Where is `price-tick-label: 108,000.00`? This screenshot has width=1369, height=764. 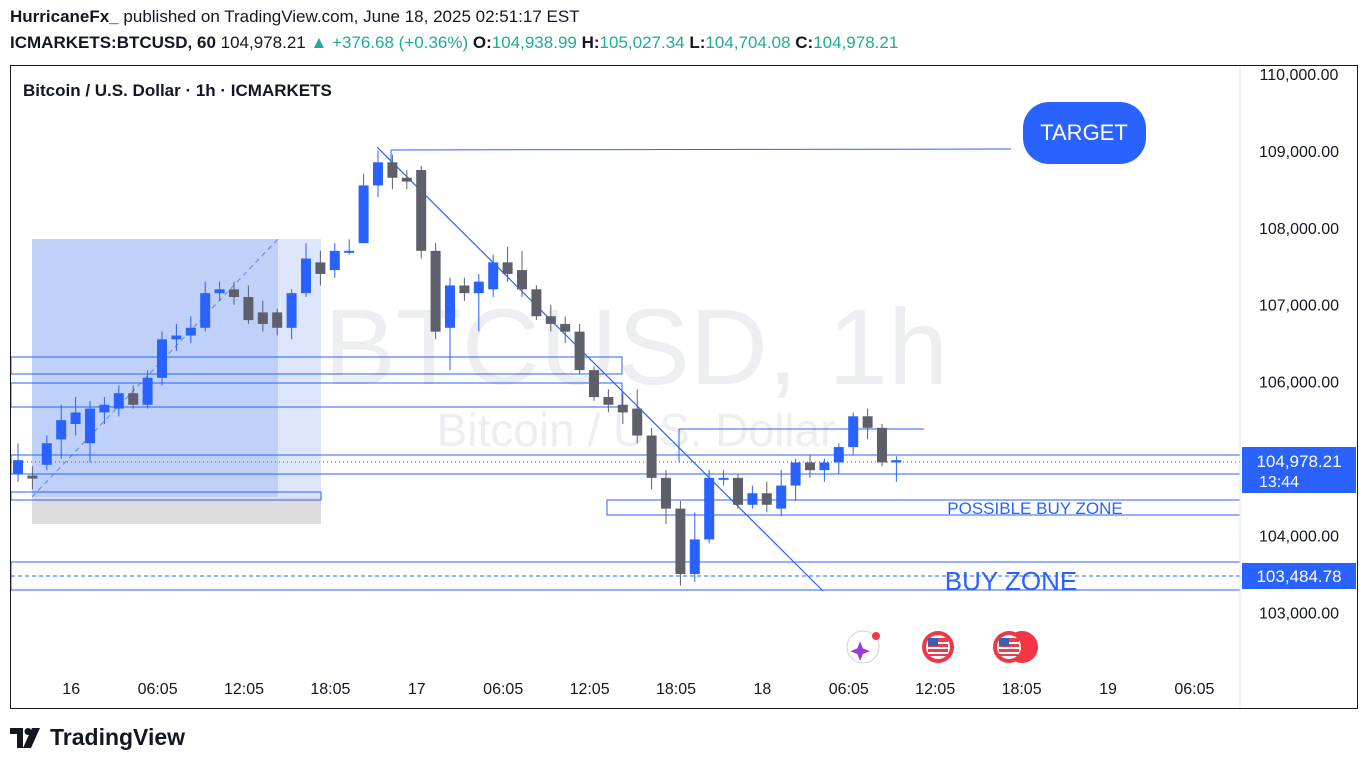 price-tick-label: 108,000.00 is located at coordinates (1299, 229).